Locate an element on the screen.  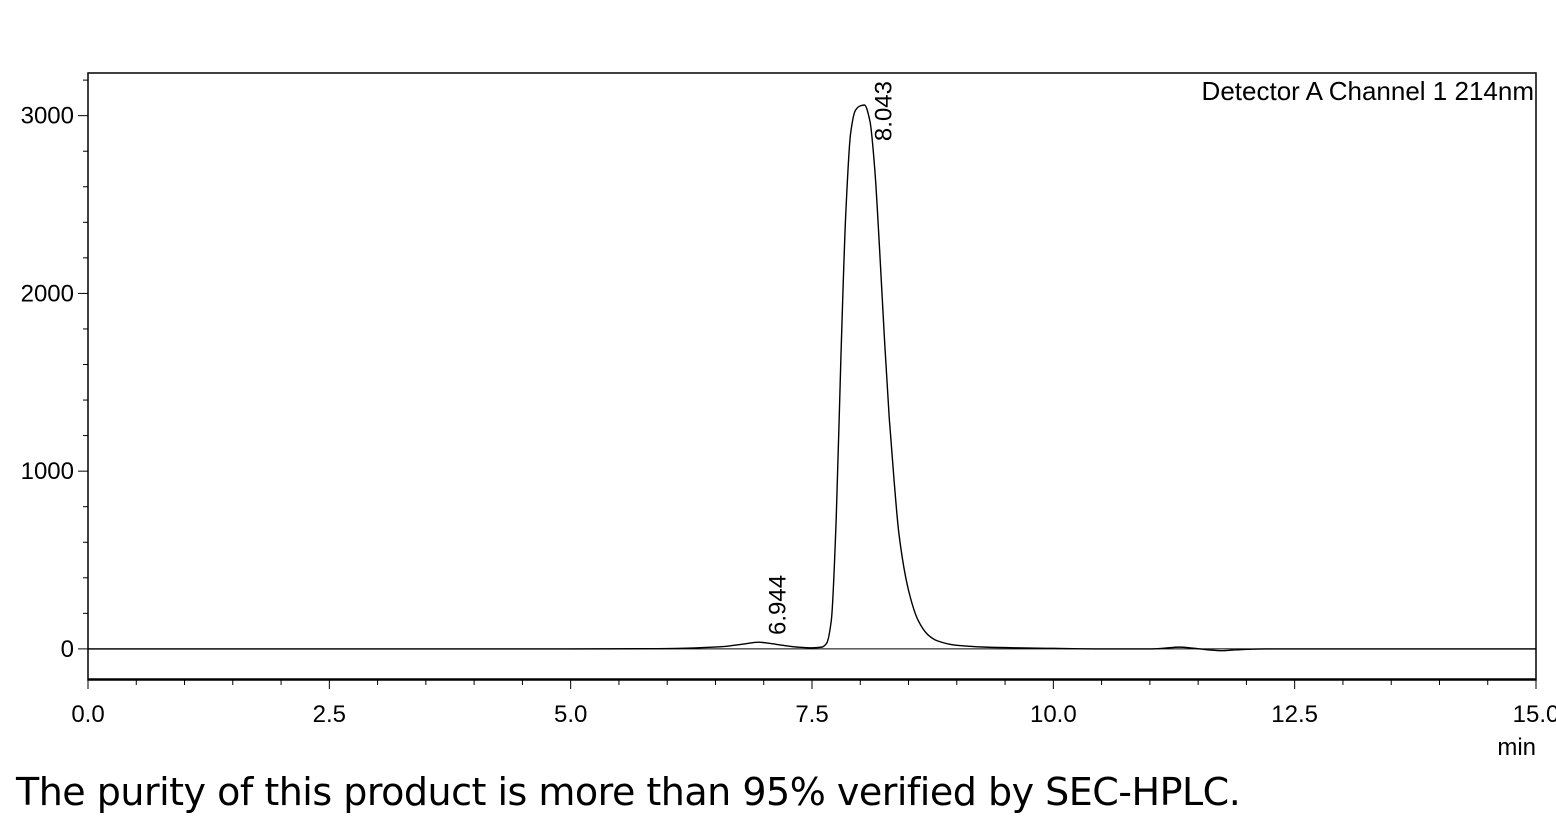
x-axis: 0.0 2.5 5.0 7.5 10.0 12.5 15.0 is located at coordinates (813, 703).